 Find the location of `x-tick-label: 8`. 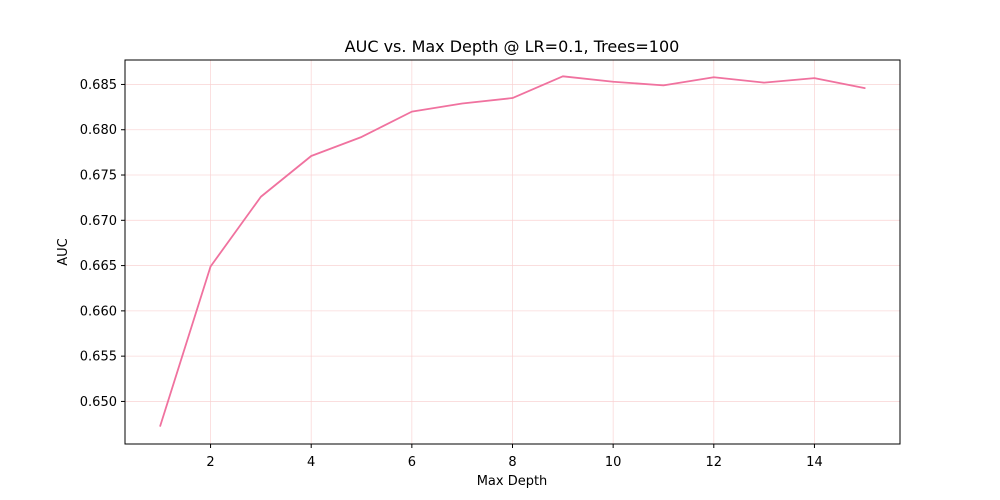

x-tick-label: 8 is located at coordinates (512, 462).